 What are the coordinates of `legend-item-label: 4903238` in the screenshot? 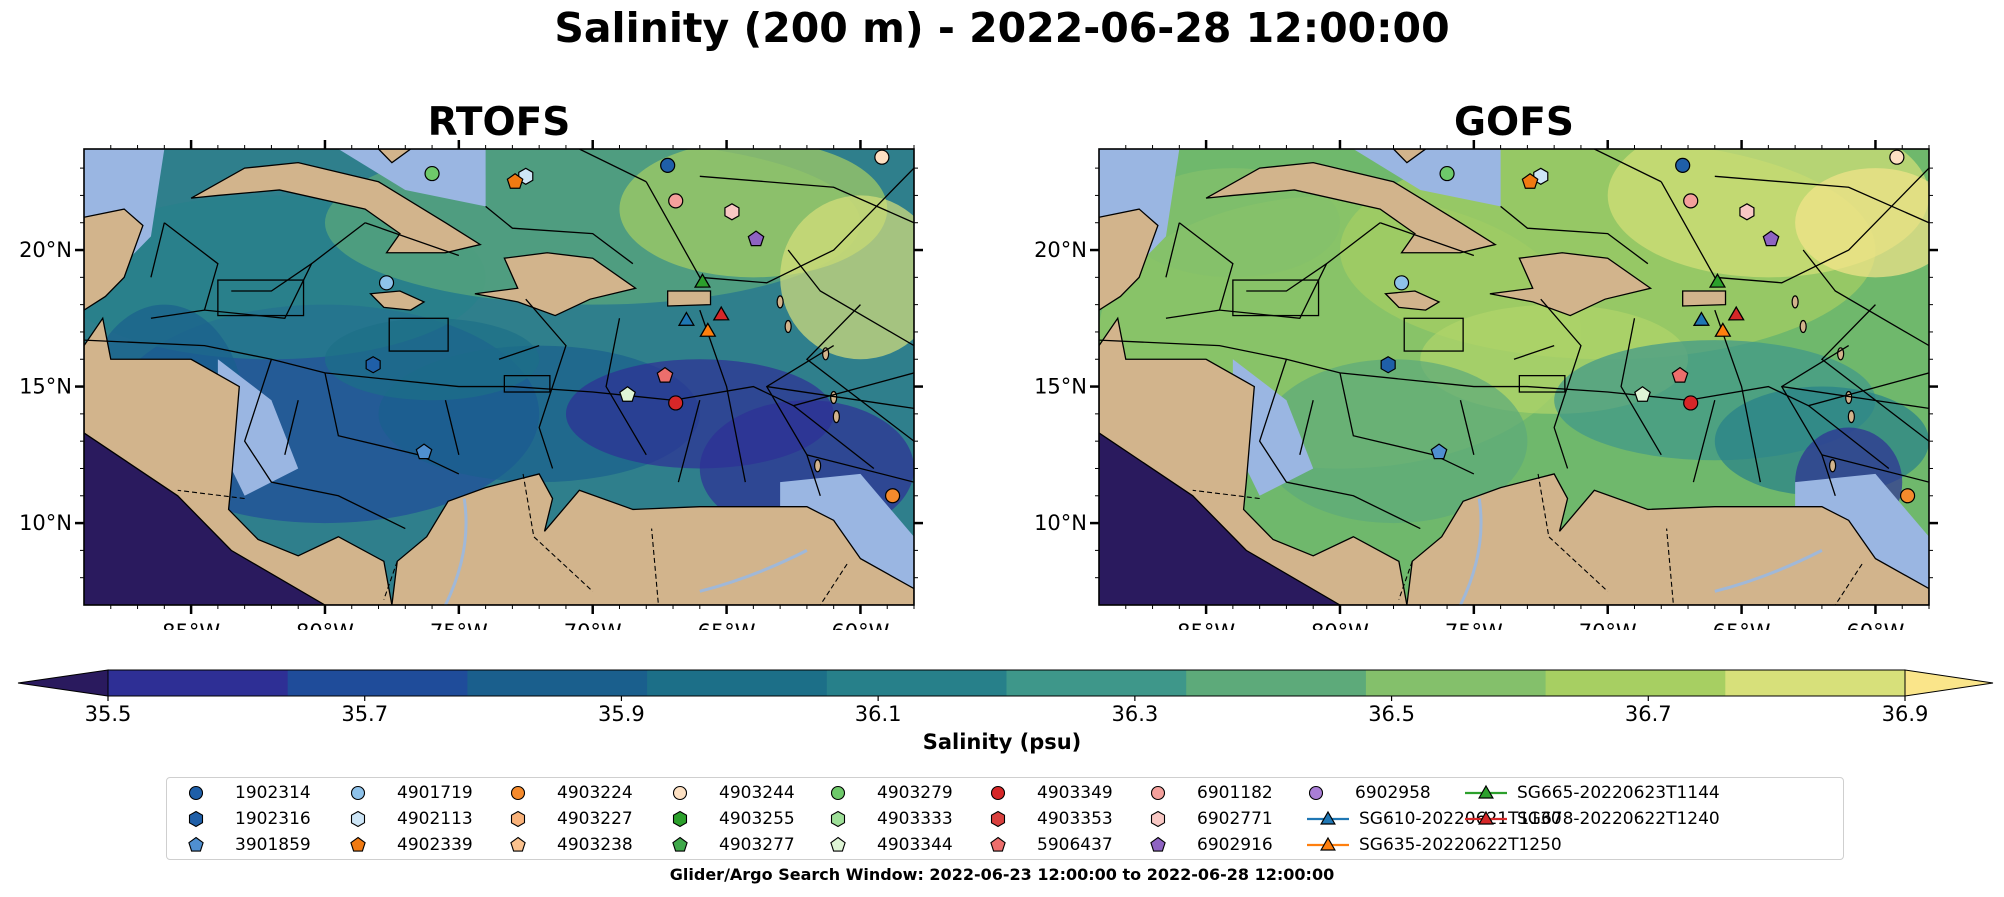 It's located at (595, 845).